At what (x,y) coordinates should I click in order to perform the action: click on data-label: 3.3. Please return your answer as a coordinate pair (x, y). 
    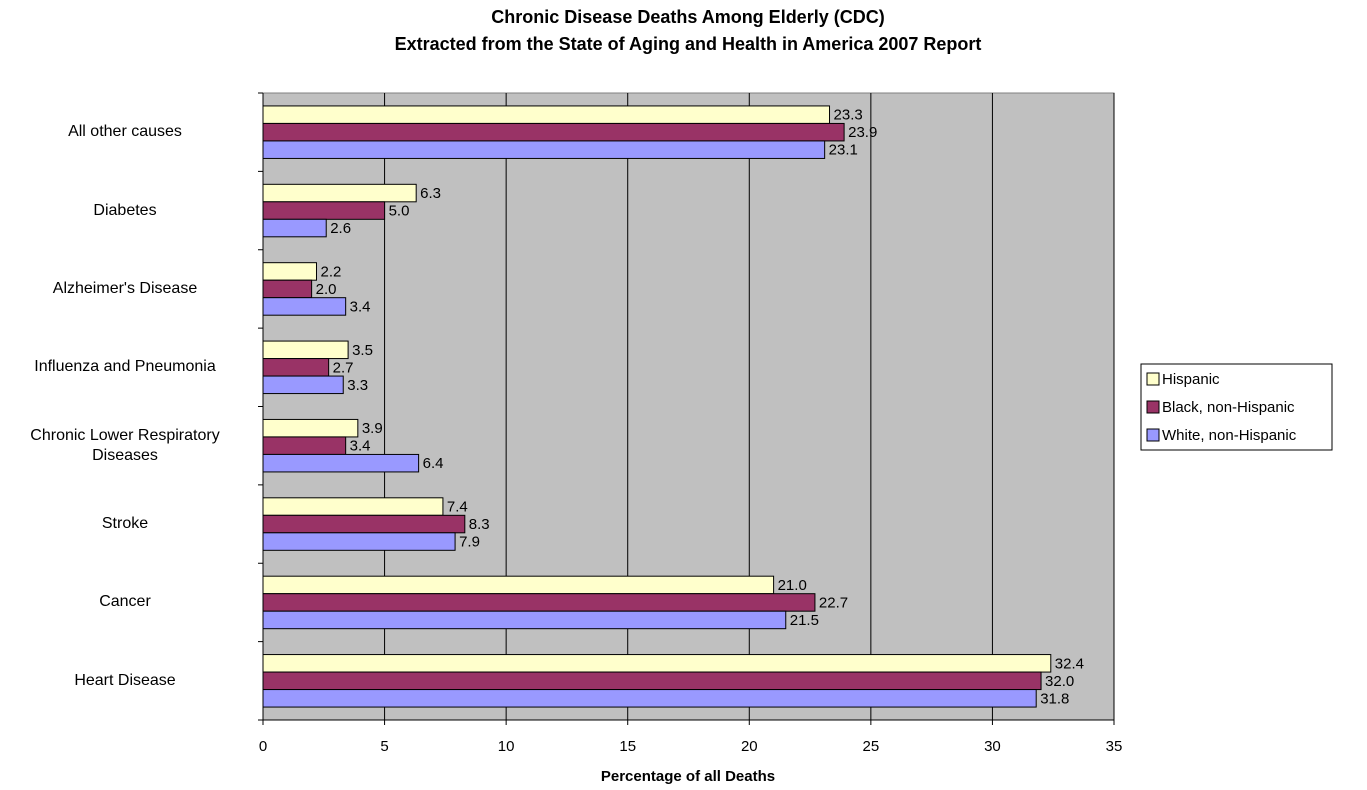
    Looking at the image, I should click on (357, 385).